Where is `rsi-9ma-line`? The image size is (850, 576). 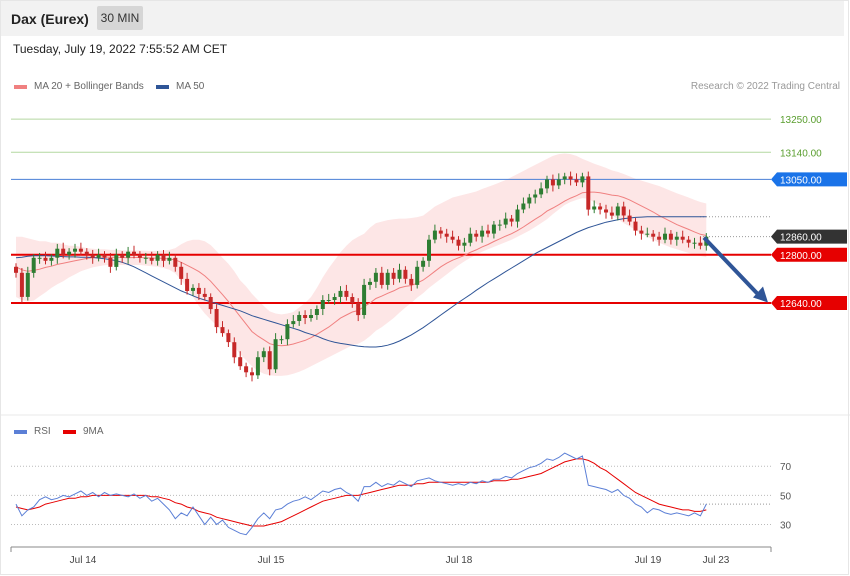
rsi-9ma-line is located at coordinates (361, 492).